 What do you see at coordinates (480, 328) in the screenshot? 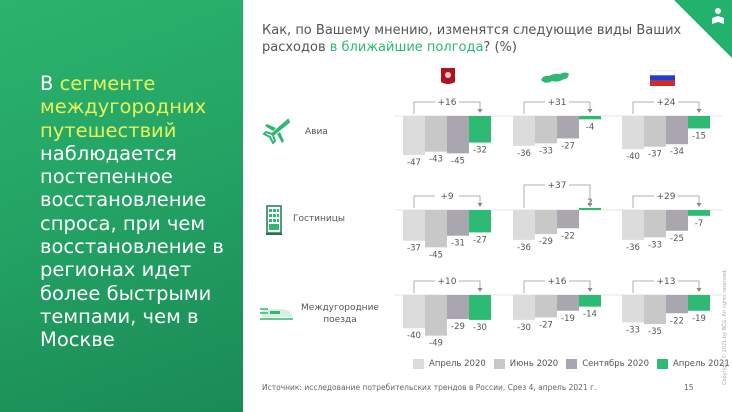
I see `bar-value-label: -30` at bounding box center [480, 328].